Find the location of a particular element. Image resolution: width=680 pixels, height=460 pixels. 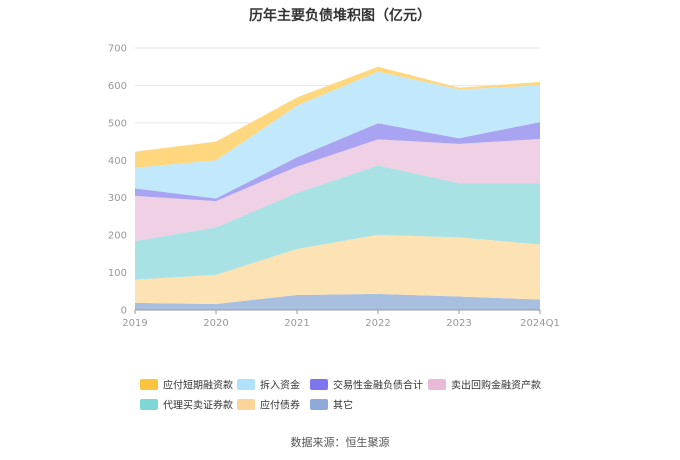

legend-item: 交易性金融负债合计 is located at coordinates (366, 385).